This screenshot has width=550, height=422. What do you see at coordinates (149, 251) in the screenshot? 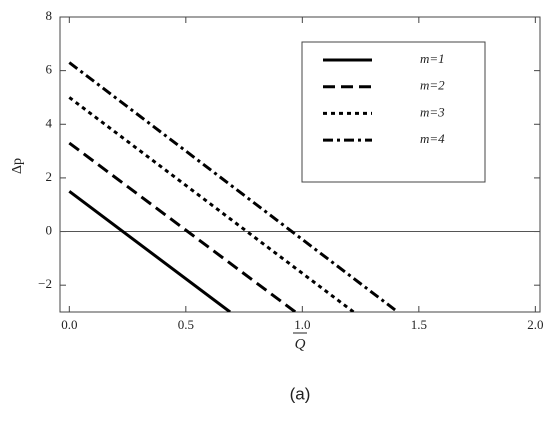
I see `series-line` at bounding box center [149, 251].